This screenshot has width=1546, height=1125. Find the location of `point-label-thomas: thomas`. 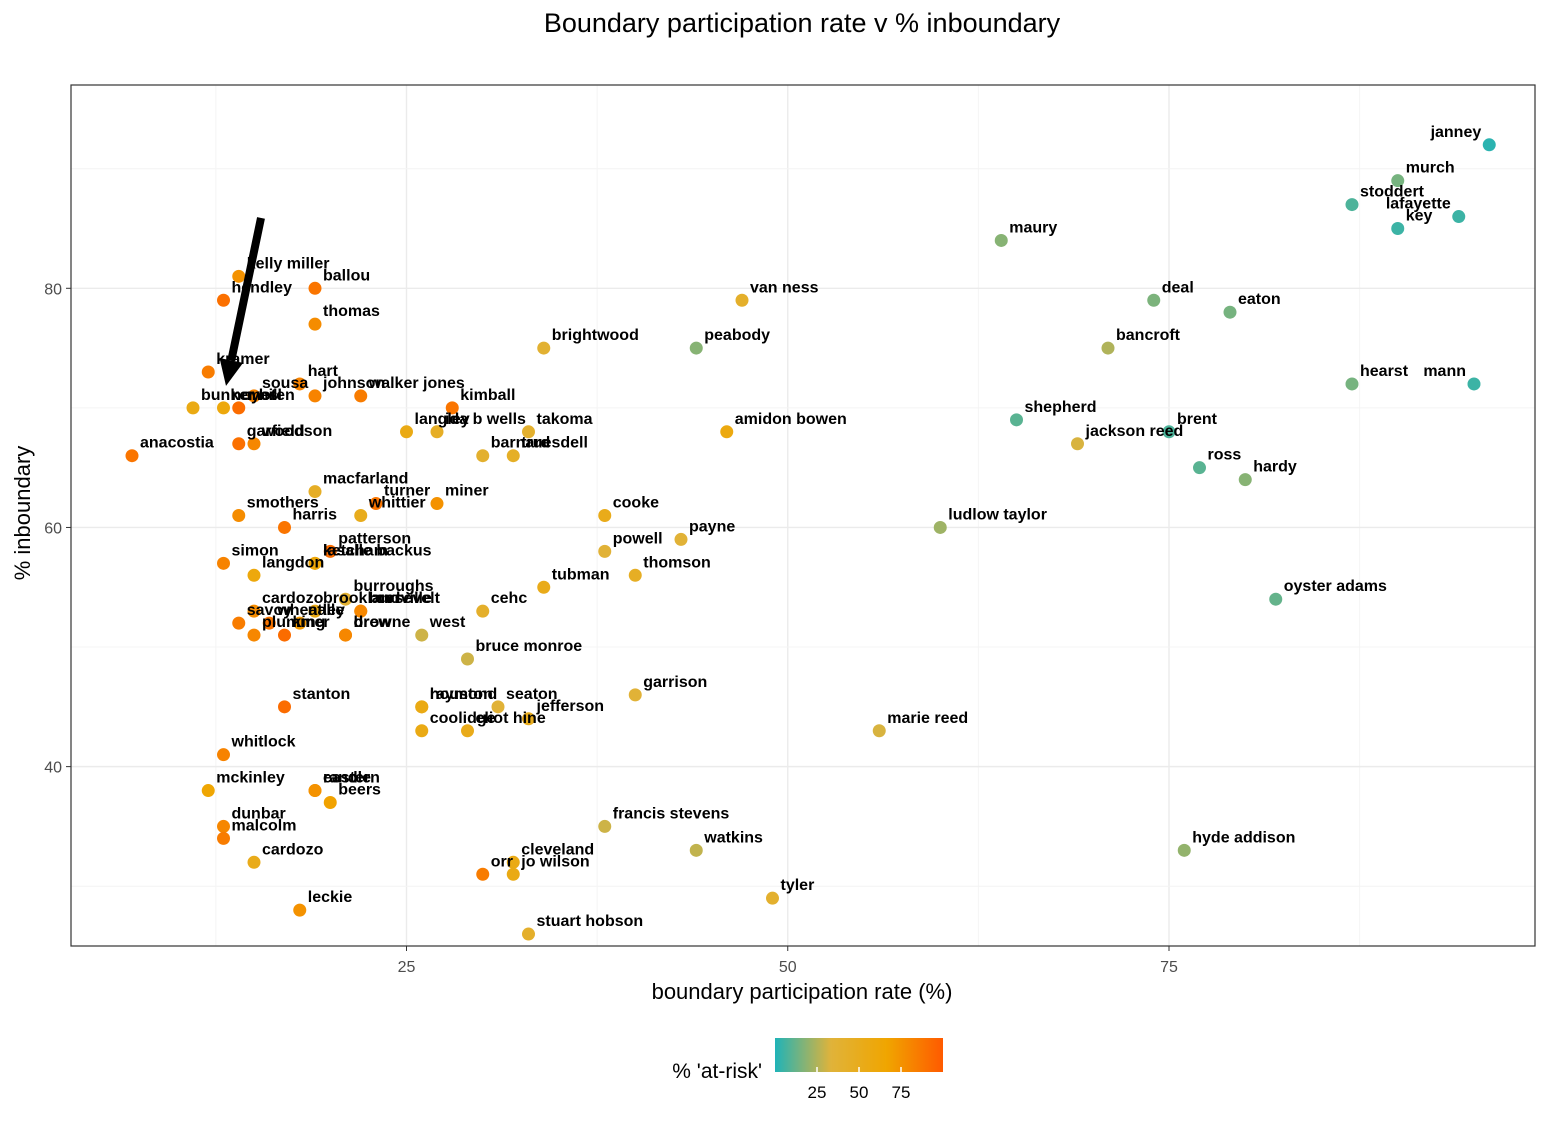

point-label-thomas: thomas is located at coordinates (351, 311).